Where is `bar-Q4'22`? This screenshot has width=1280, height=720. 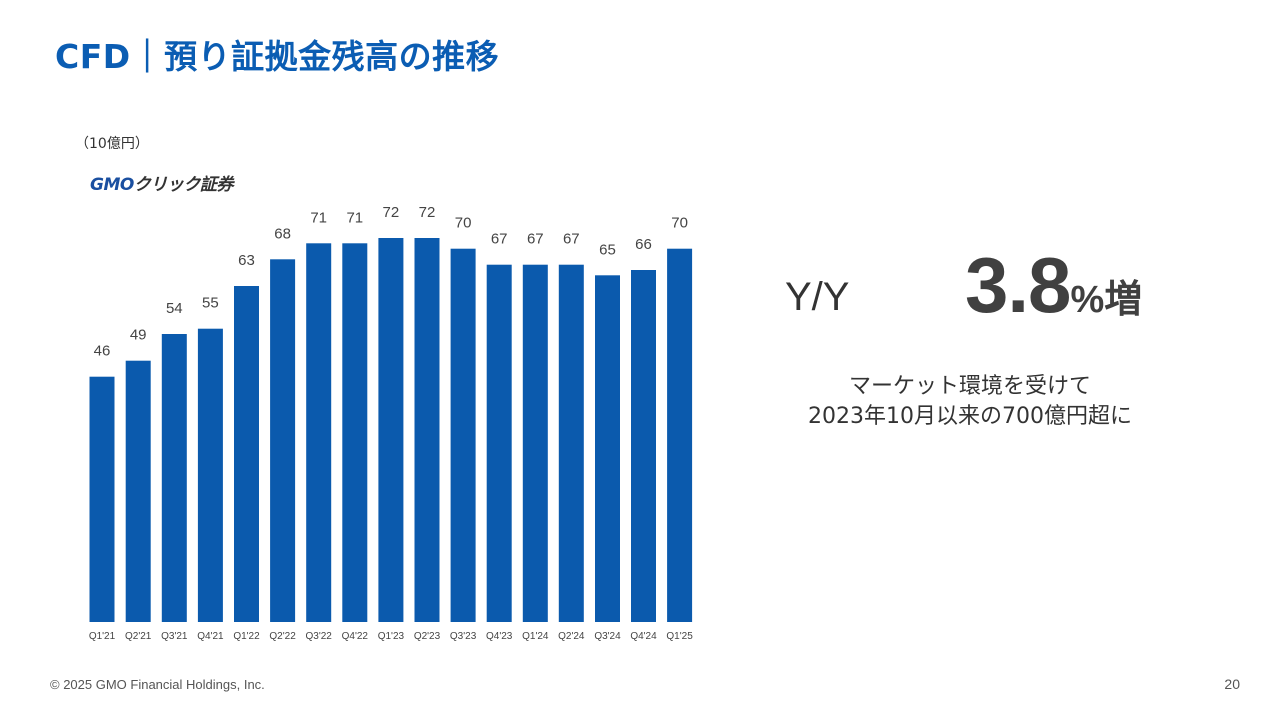 bar-Q4'22 is located at coordinates (355, 433).